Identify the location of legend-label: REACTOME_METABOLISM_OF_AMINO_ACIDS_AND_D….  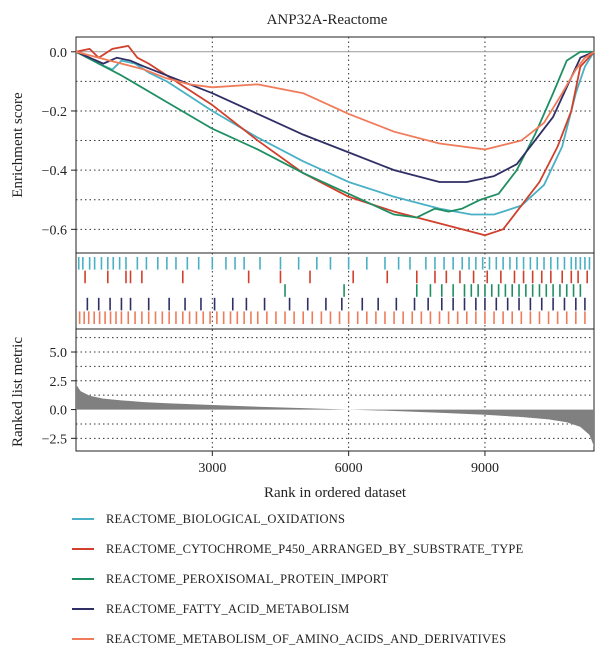
(306, 638).